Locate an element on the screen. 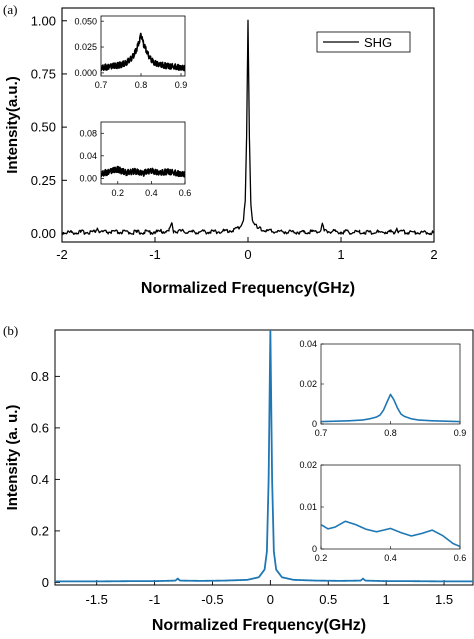  panel-a-xlabel: Normalized Frequency(GHz) is located at coordinates (248, 288).